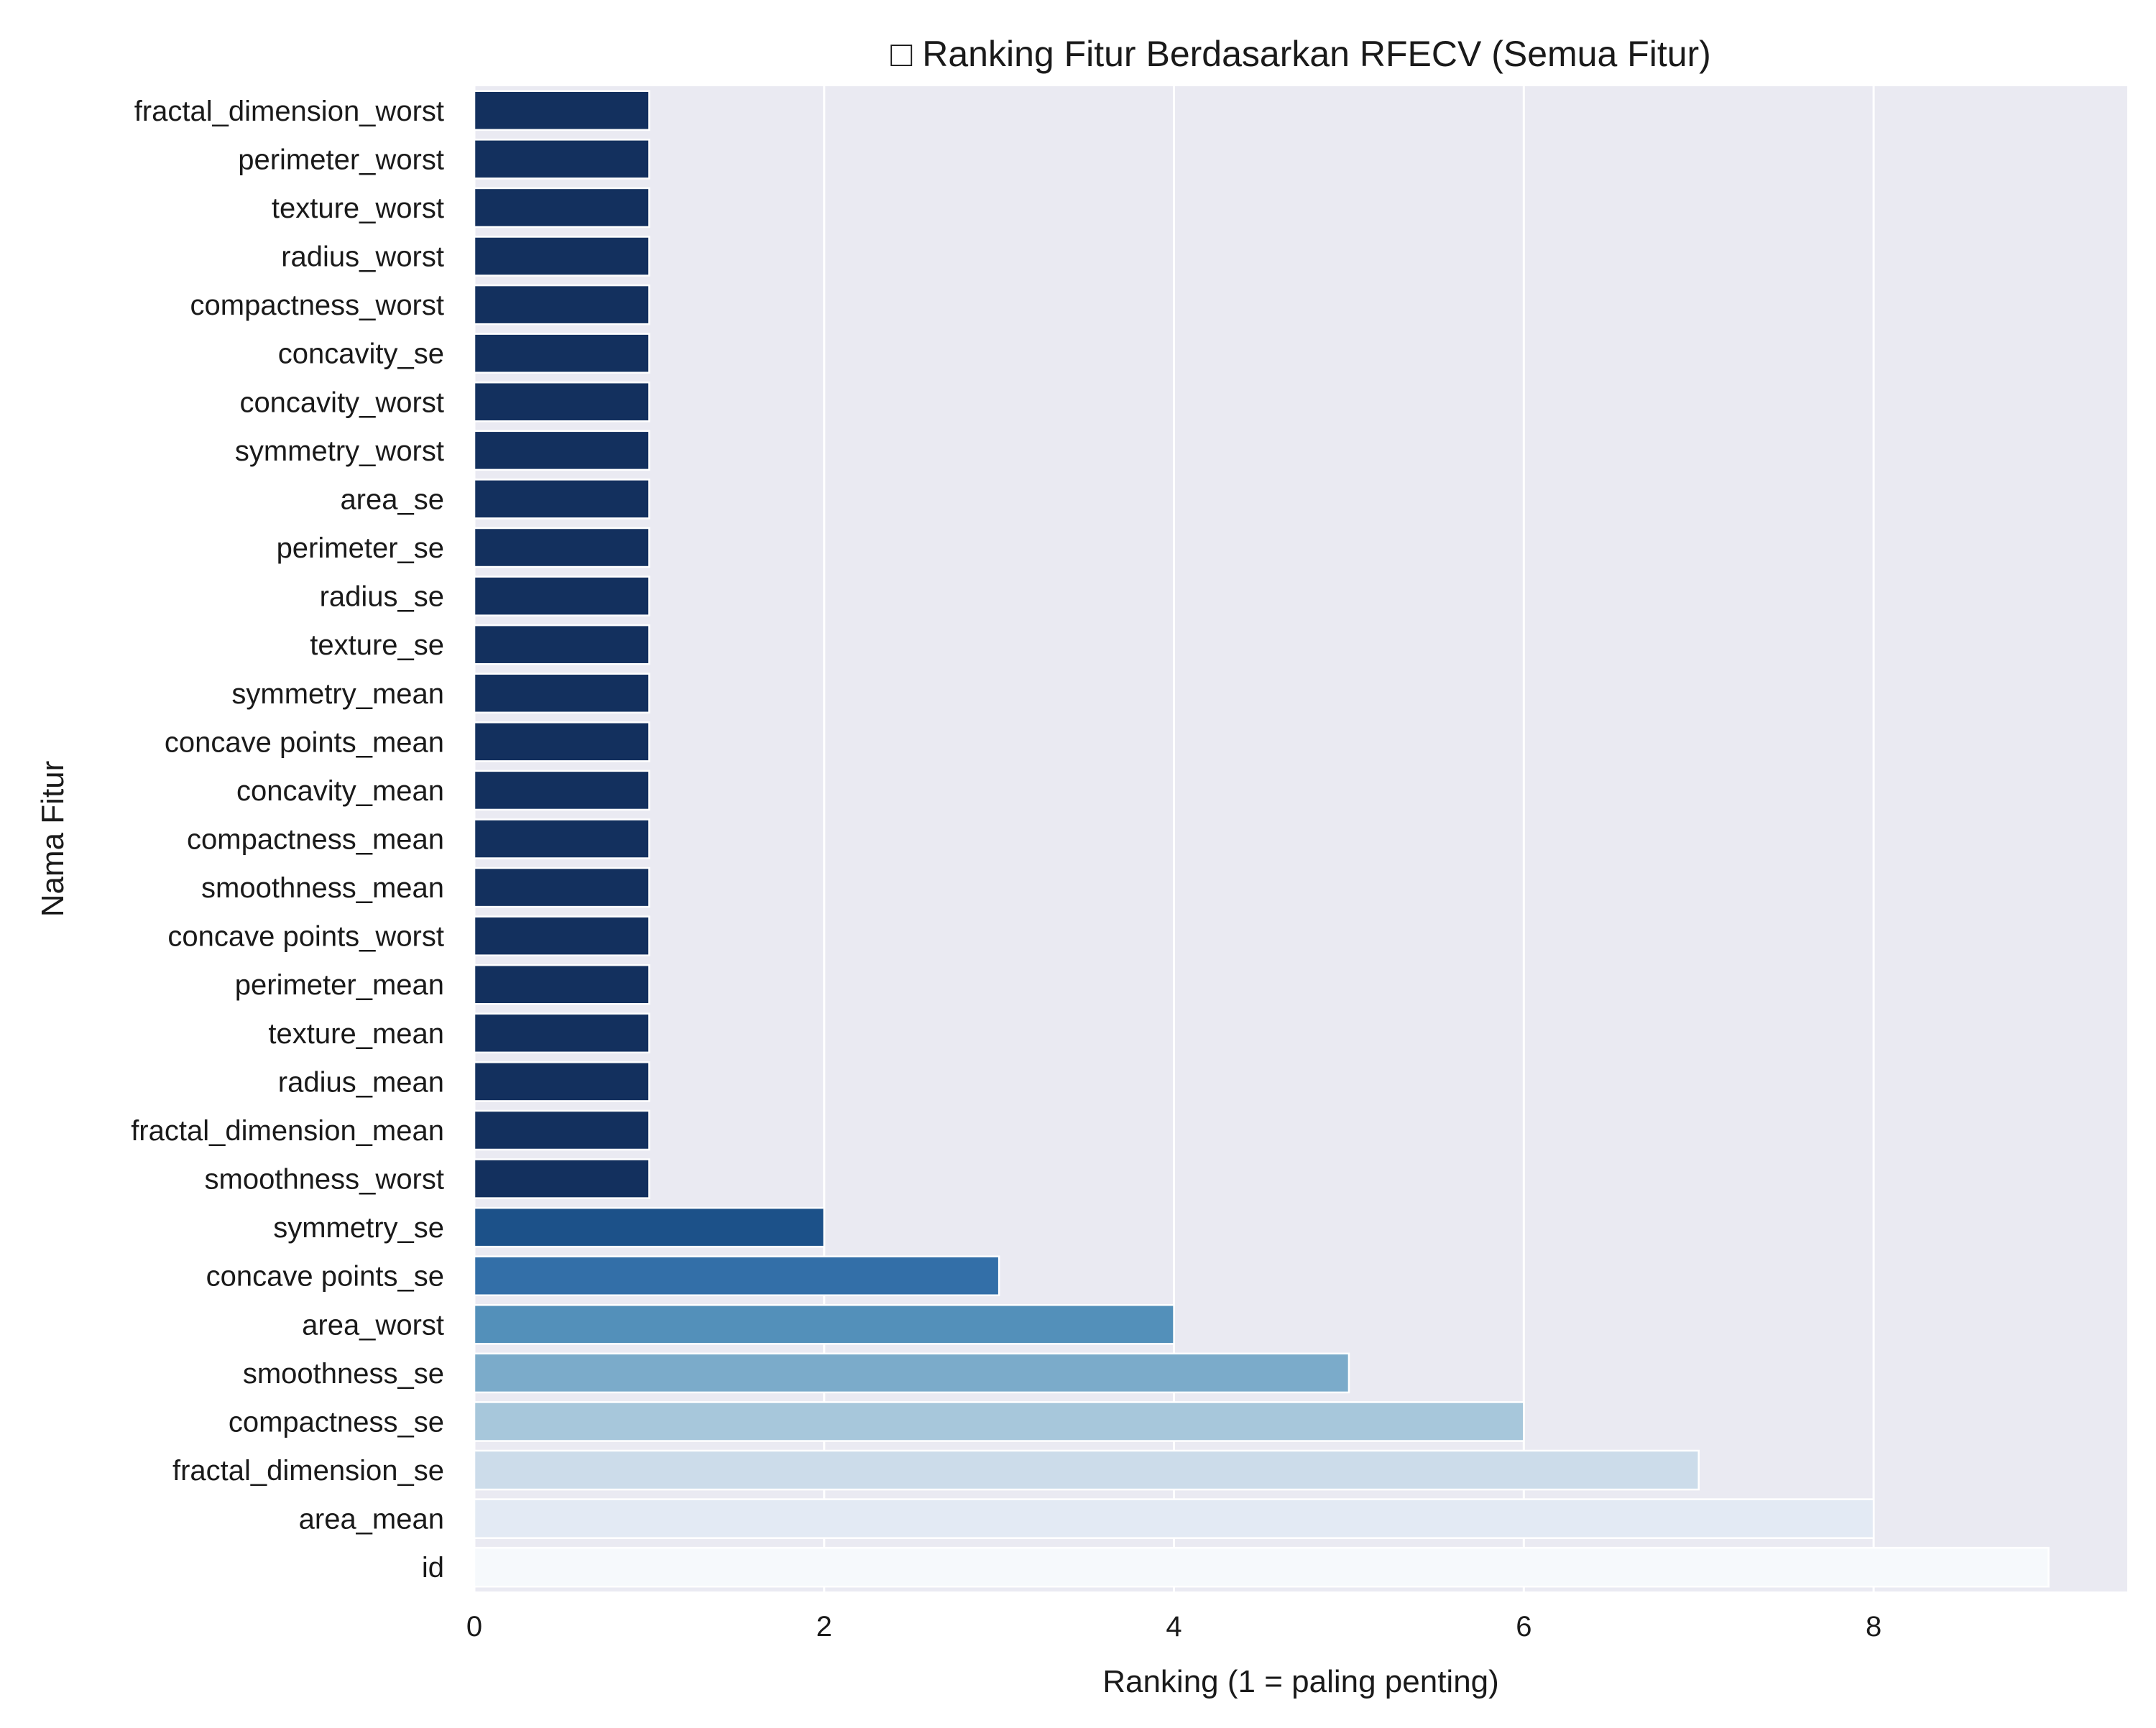 The height and width of the screenshot is (1728, 2156). Describe the element at coordinates (561, 1130) in the screenshot. I see `bar-fractal_dimension_mean` at that location.